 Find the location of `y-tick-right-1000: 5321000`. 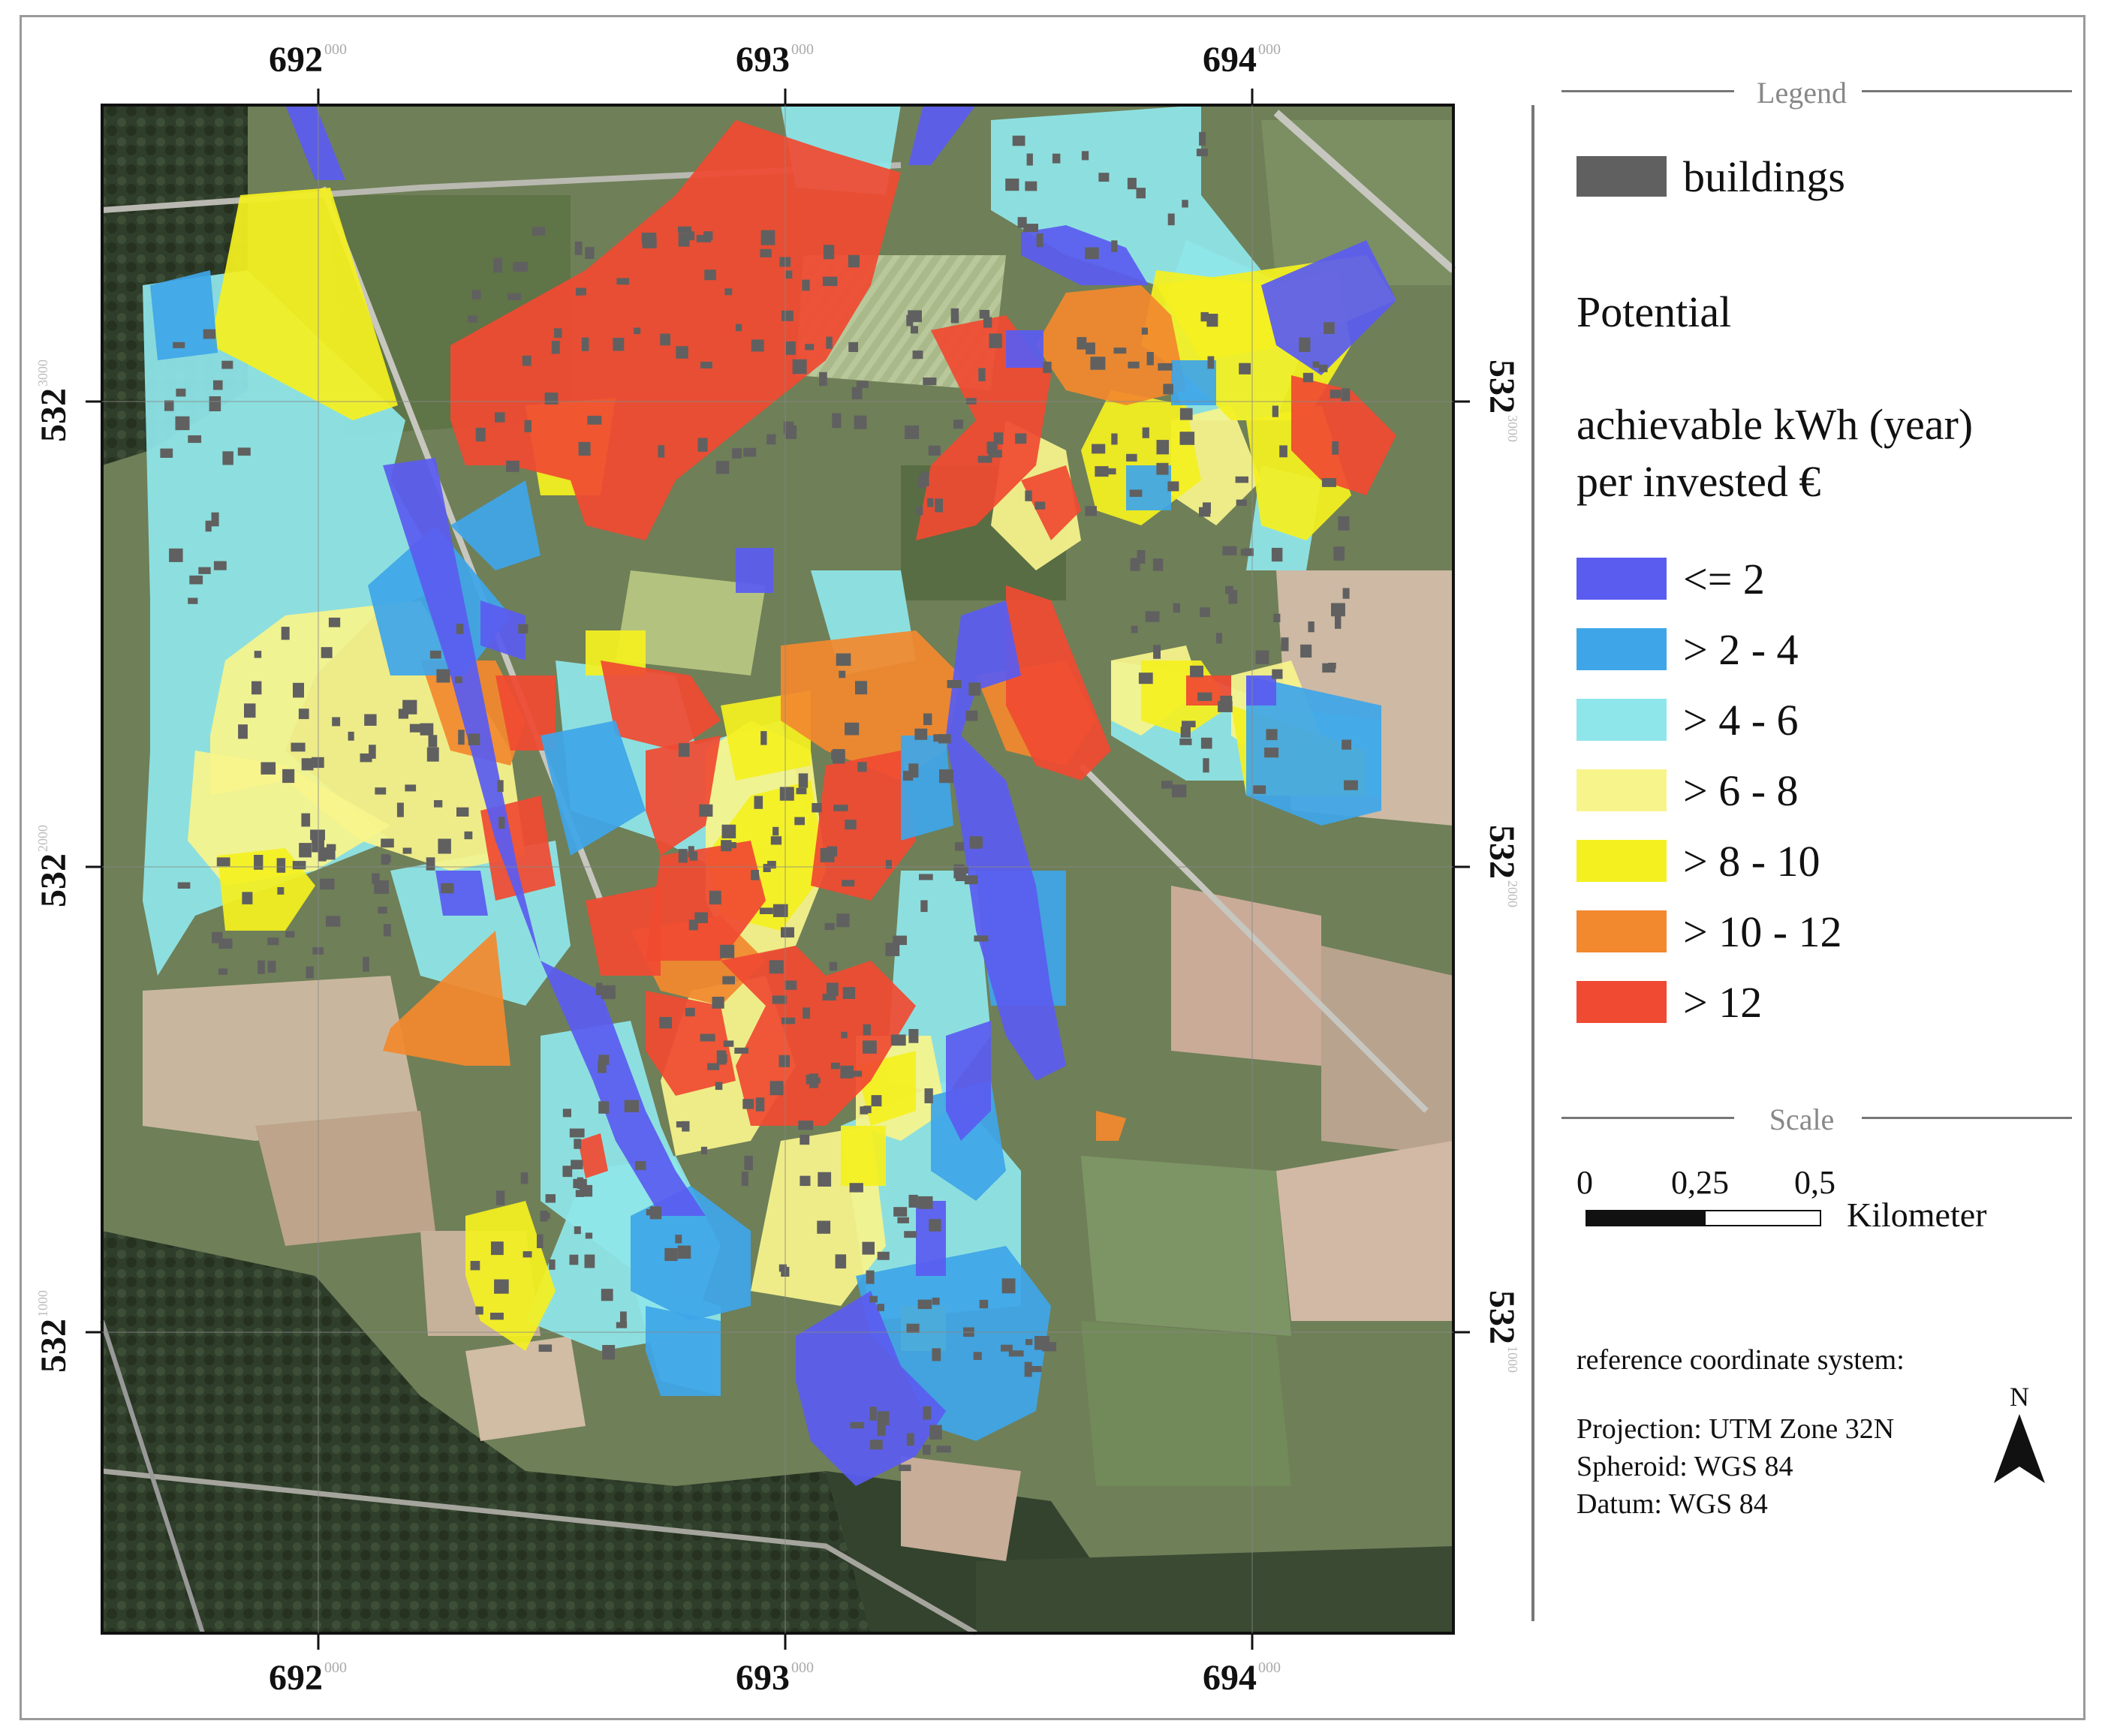

y-tick-right-1000: 5321000 is located at coordinates (1502, 1331).